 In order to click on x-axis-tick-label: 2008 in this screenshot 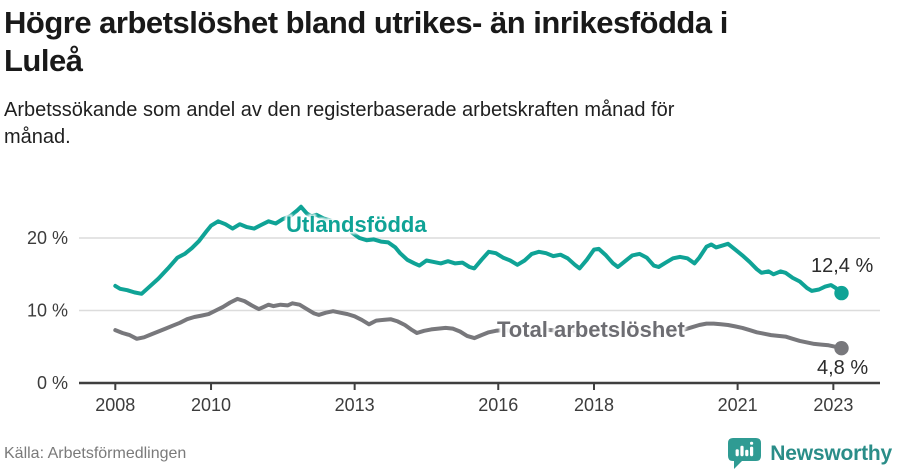, I will do `click(115, 405)`.